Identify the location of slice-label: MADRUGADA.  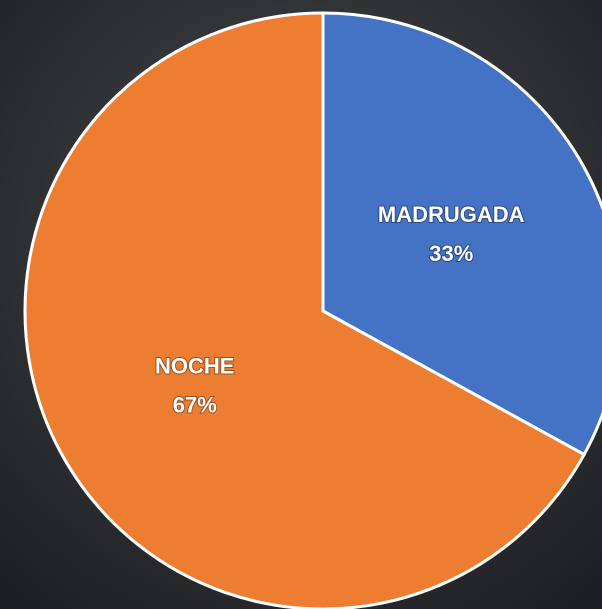
(451, 214).